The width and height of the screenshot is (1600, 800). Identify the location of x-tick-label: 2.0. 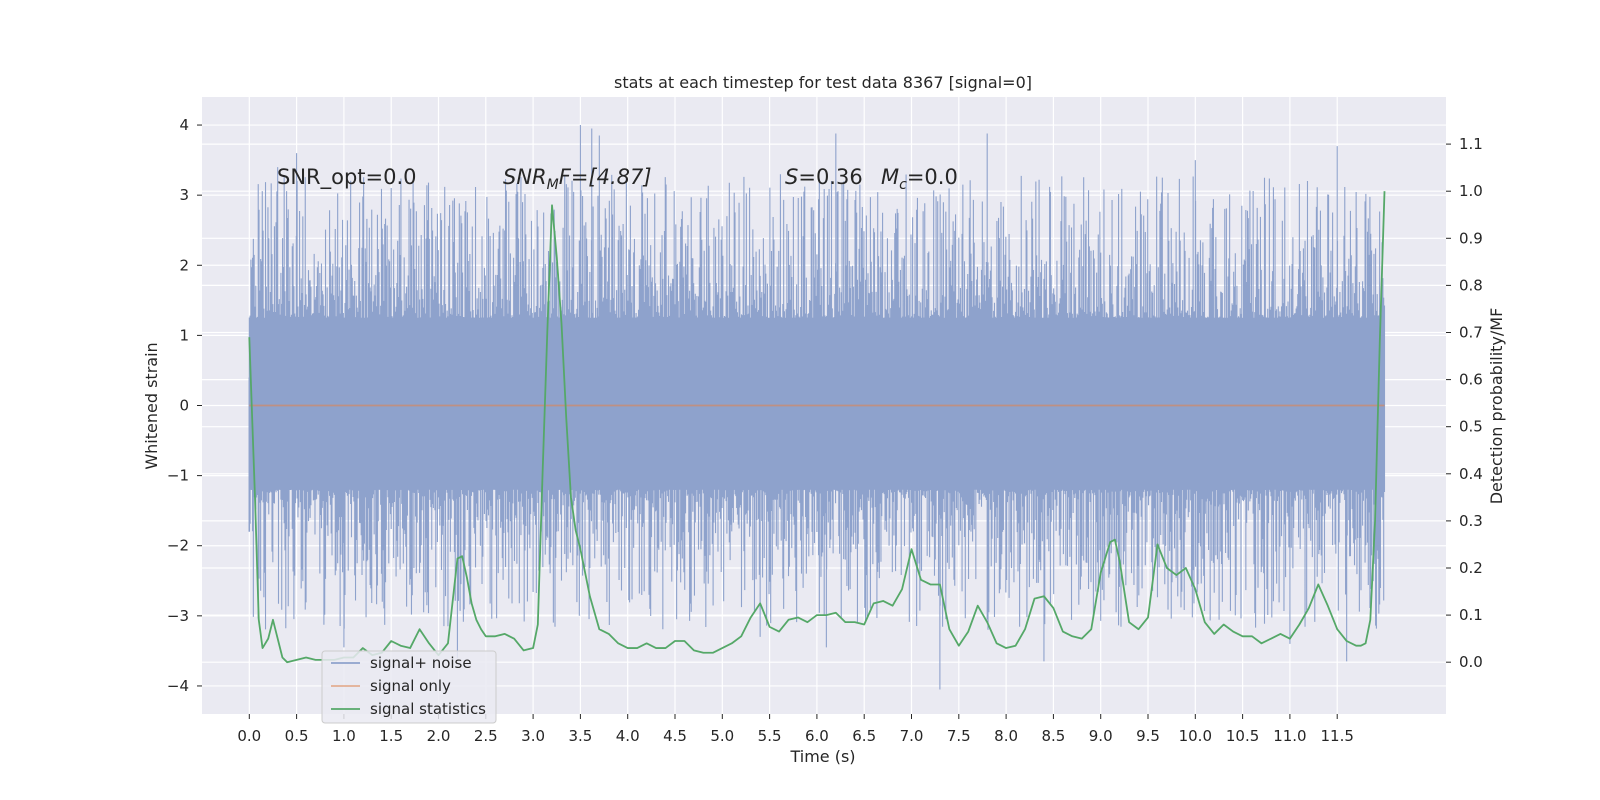
(439, 736).